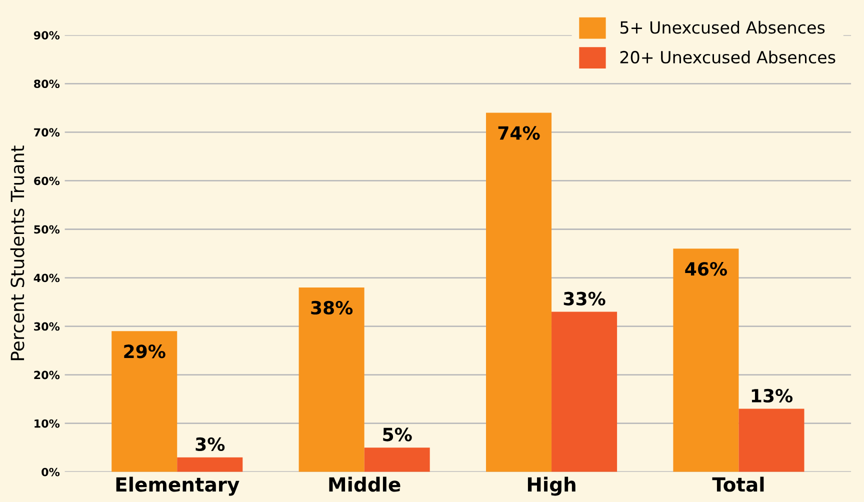 Image resolution: width=864 pixels, height=502 pixels. Describe the element at coordinates (722, 27) in the screenshot. I see `legend-label: 5+ Unexcused Absences` at that location.